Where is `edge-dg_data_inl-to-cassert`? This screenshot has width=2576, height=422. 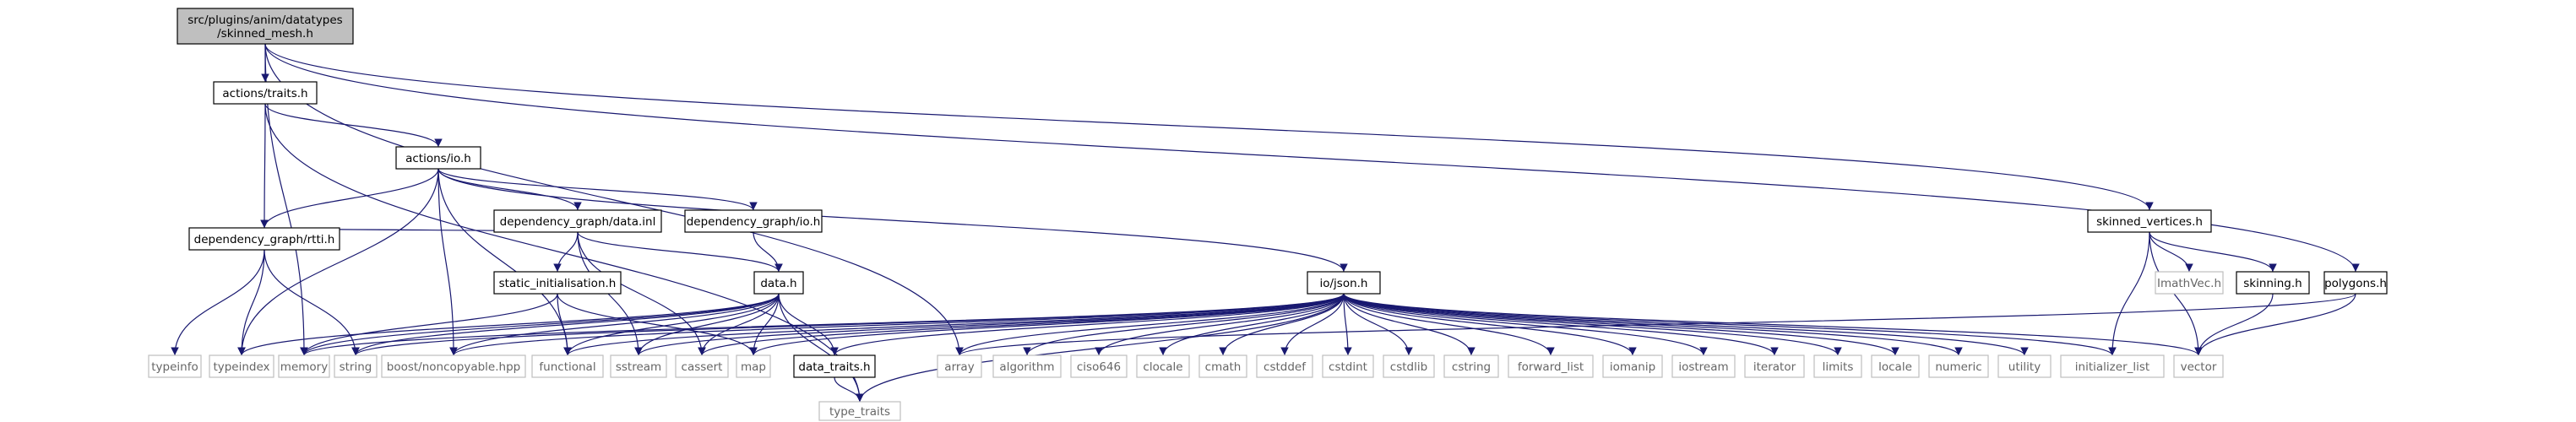
edge-dg_data_inl-to-cassert is located at coordinates (641, 293).